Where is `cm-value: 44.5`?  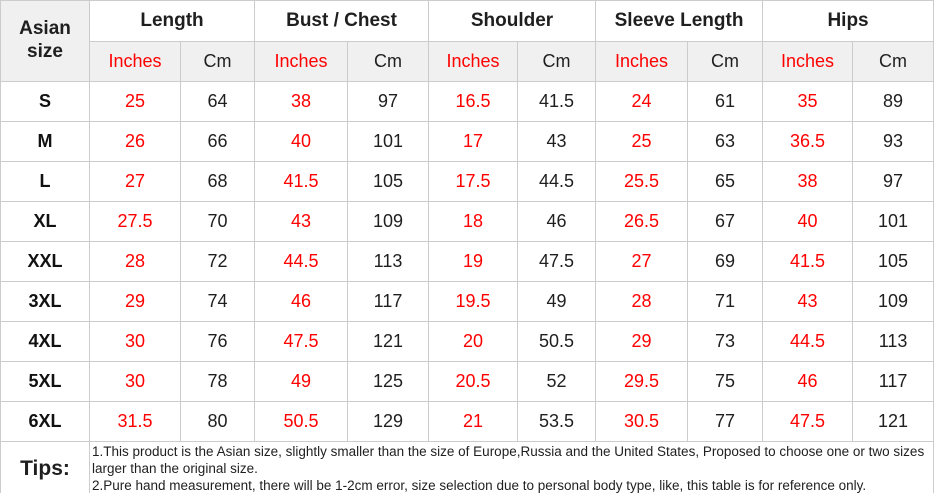 cm-value: 44.5 is located at coordinates (557, 181).